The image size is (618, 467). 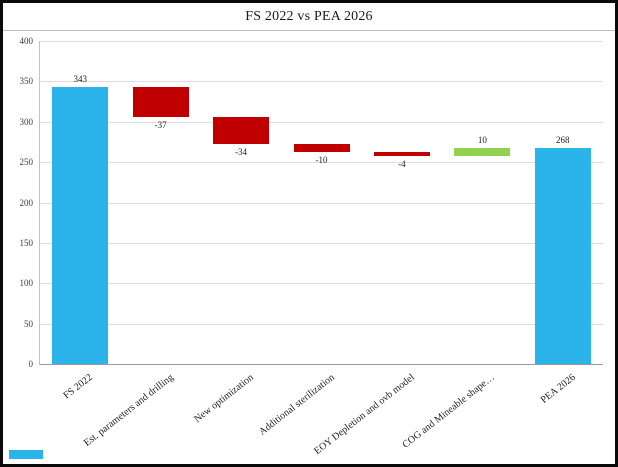 I want to click on y-tick-label: 150, so click(x=26, y=242).